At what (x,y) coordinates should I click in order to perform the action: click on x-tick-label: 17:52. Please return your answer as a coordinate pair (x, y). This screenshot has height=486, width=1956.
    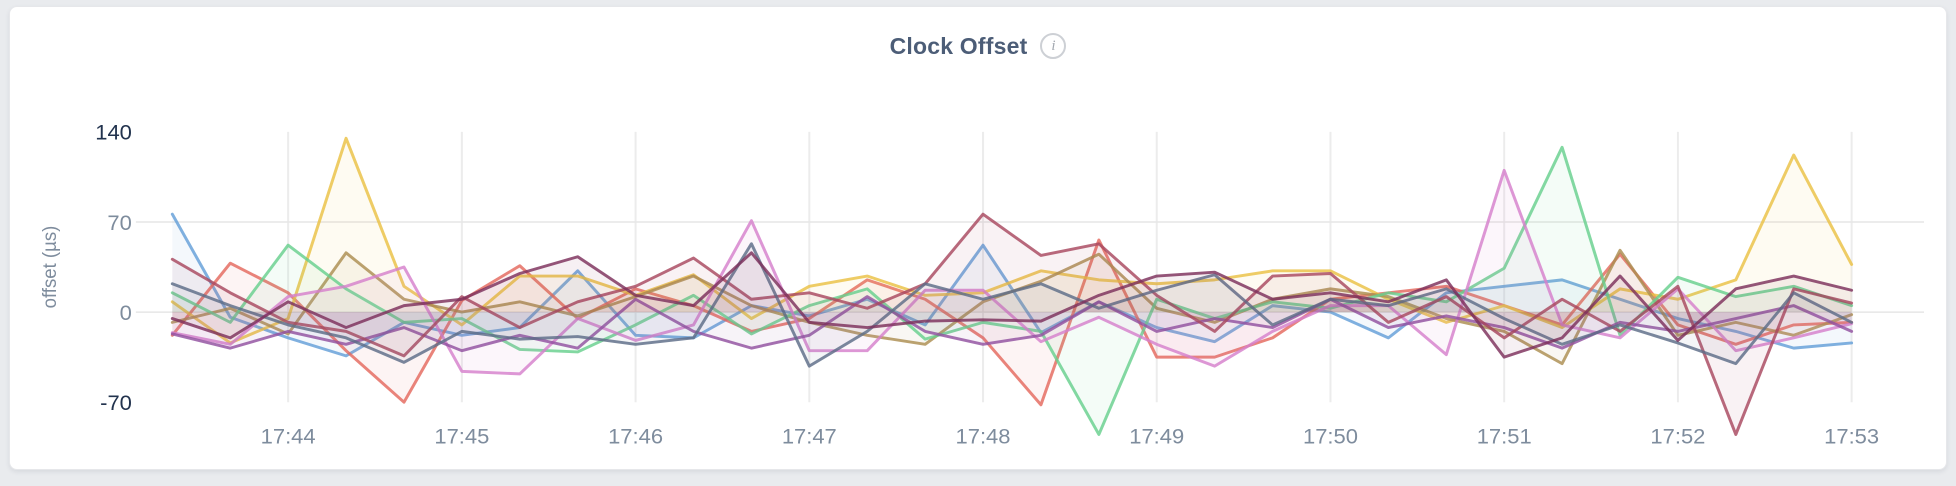
    Looking at the image, I should click on (1677, 436).